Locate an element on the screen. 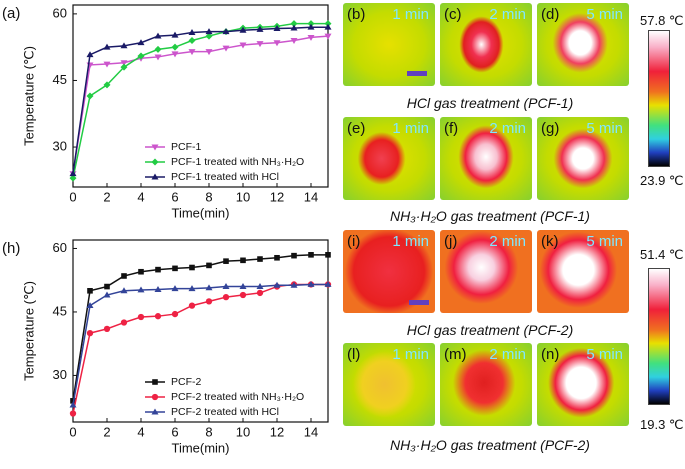 The image size is (685, 469). y-tick-label: 45 is located at coordinates (60, 310).